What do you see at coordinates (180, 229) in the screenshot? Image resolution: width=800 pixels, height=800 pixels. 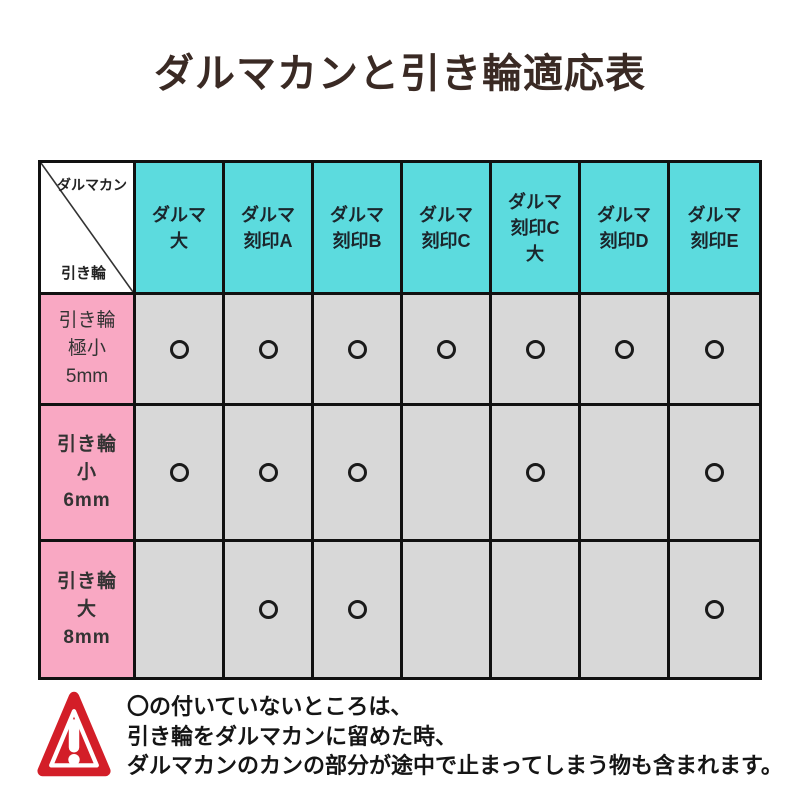 I see `column-header-daruma-dai: ダルマ 大` at bounding box center [180, 229].